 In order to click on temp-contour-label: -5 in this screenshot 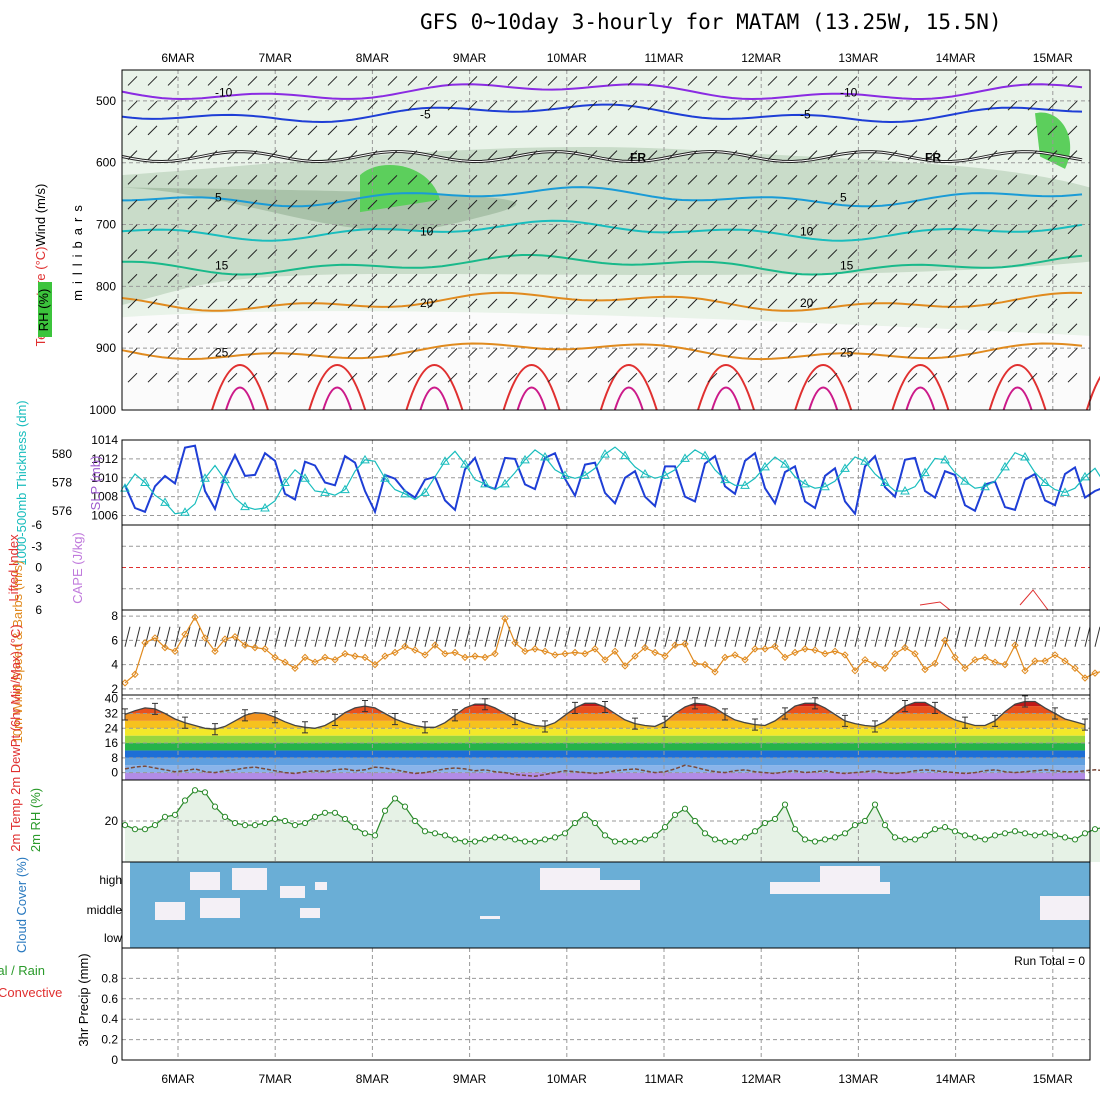, I will do `click(425, 114)`.